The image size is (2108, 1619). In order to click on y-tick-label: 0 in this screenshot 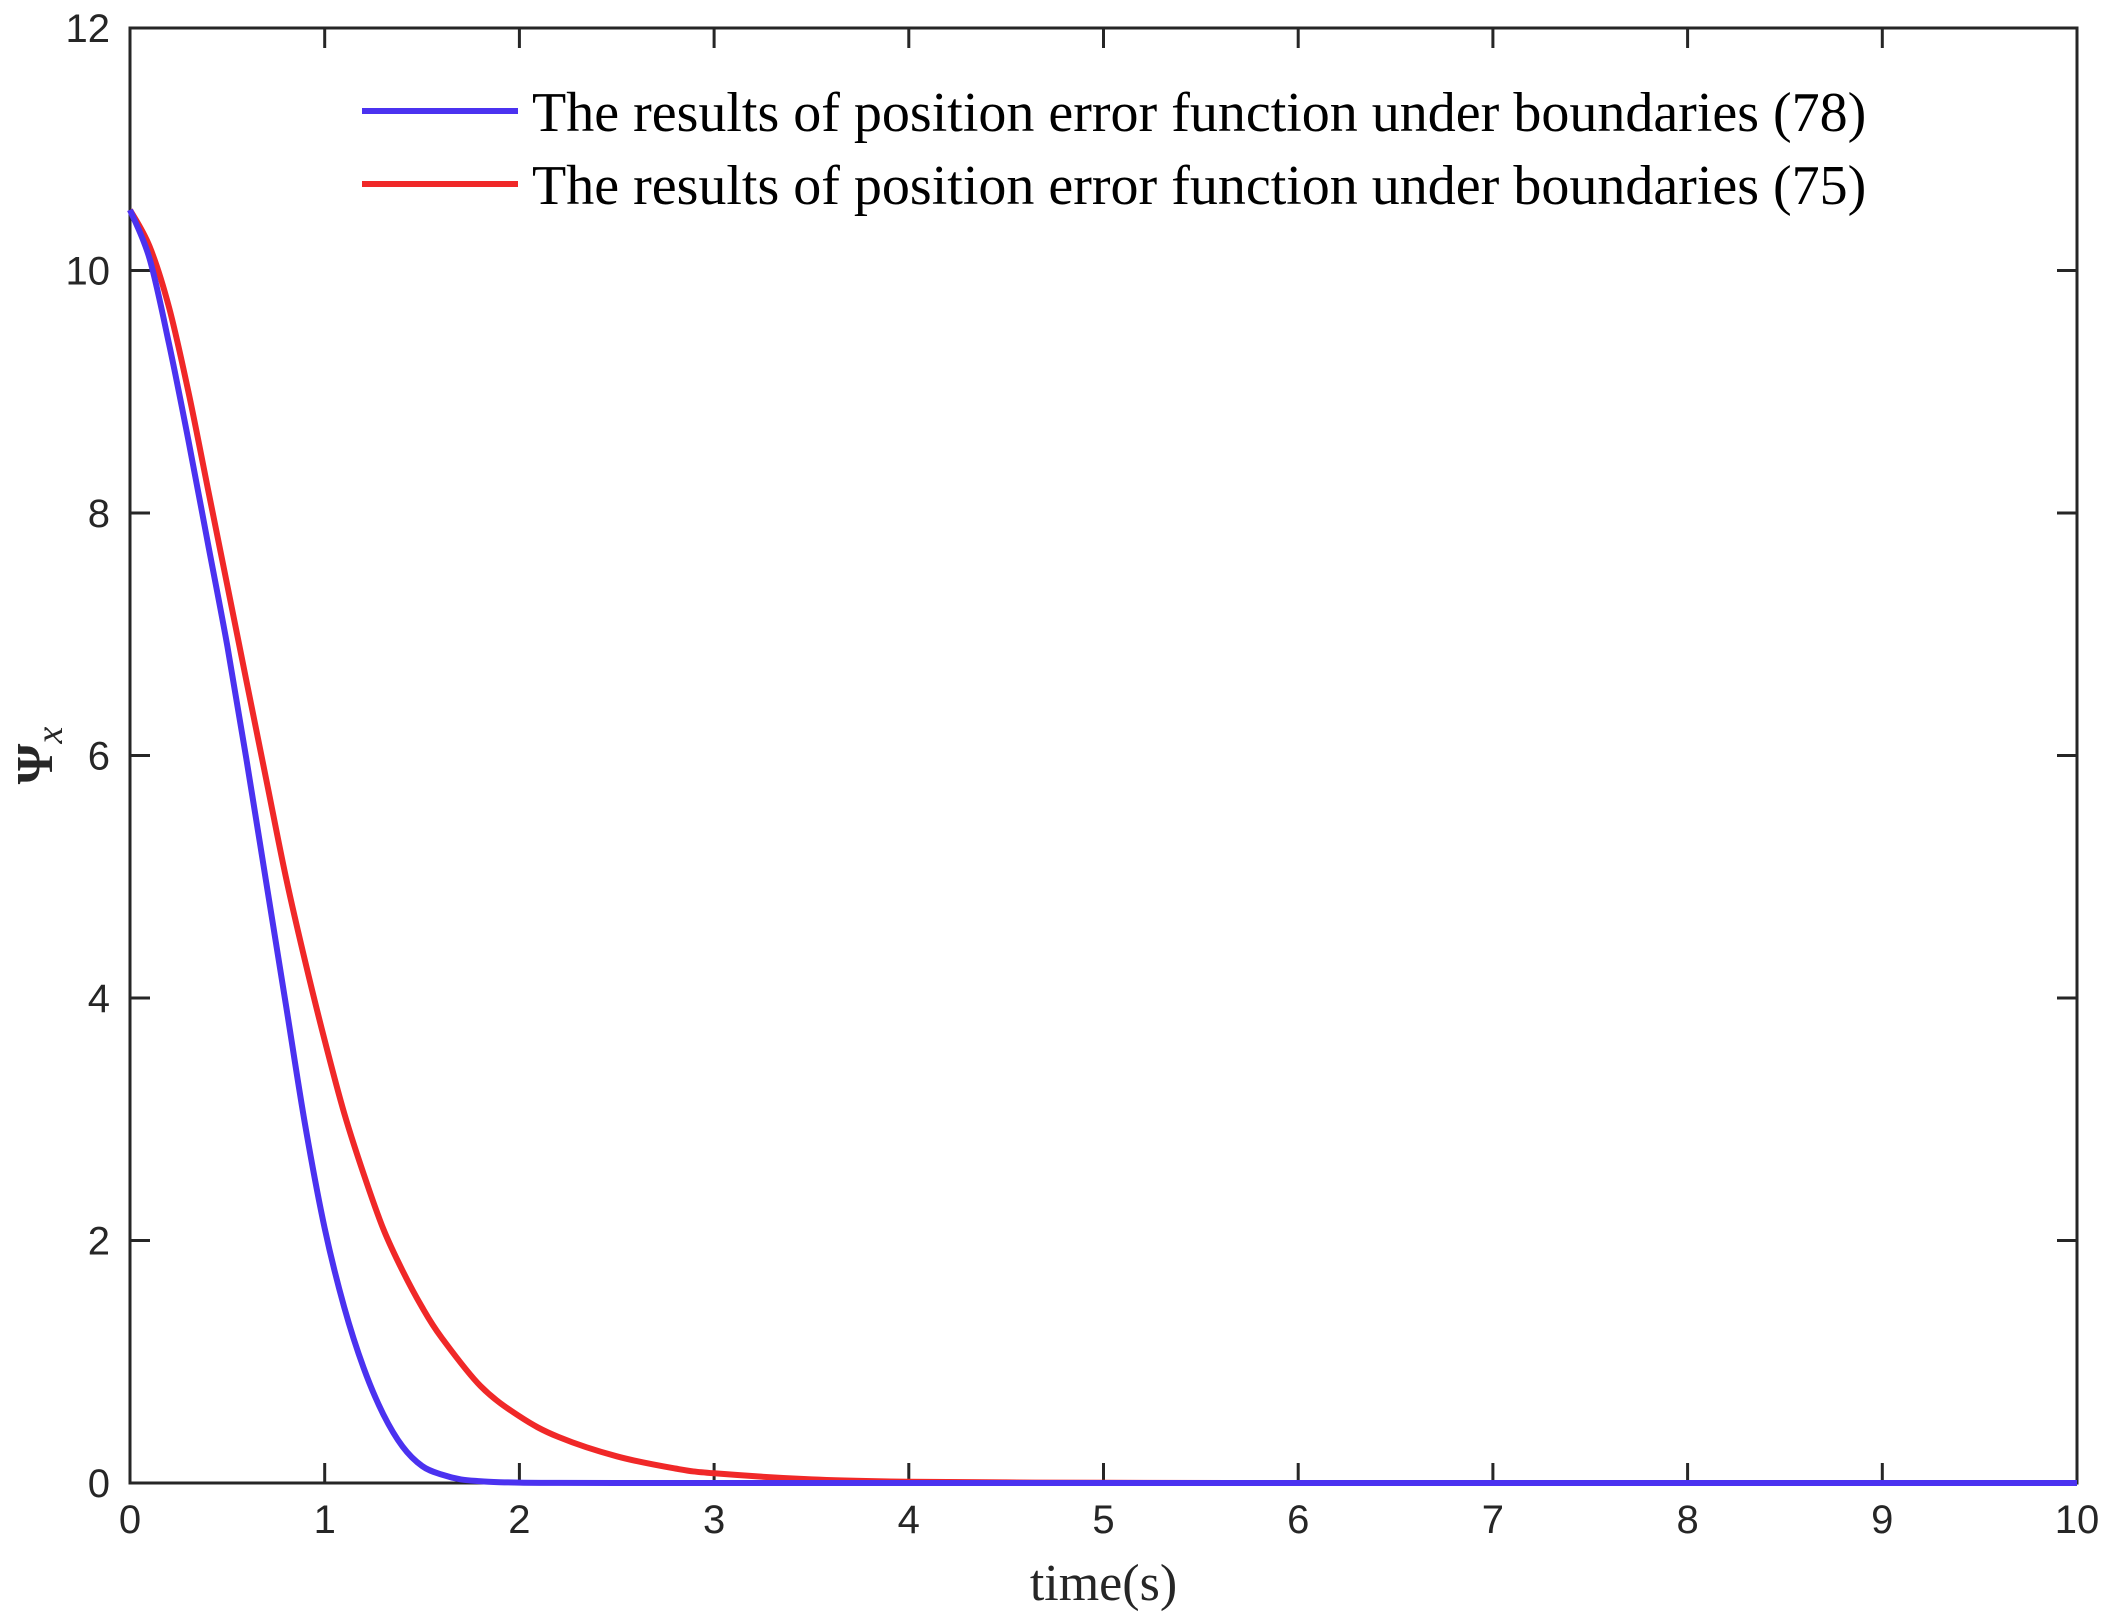, I will do `click(99, 1484)`.